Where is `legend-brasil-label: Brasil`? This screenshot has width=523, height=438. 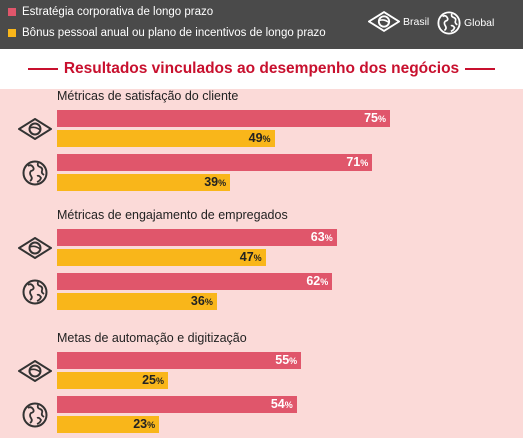 legend-brasil-label: Brasil is located at coordinates (416, 21).